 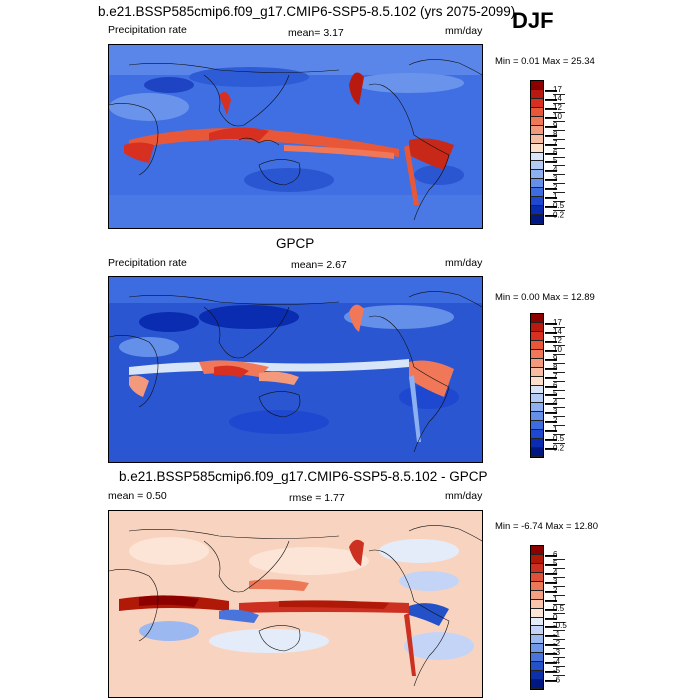 I want to click on colorbar-tick-label: 5, so click(x=559, y=564).